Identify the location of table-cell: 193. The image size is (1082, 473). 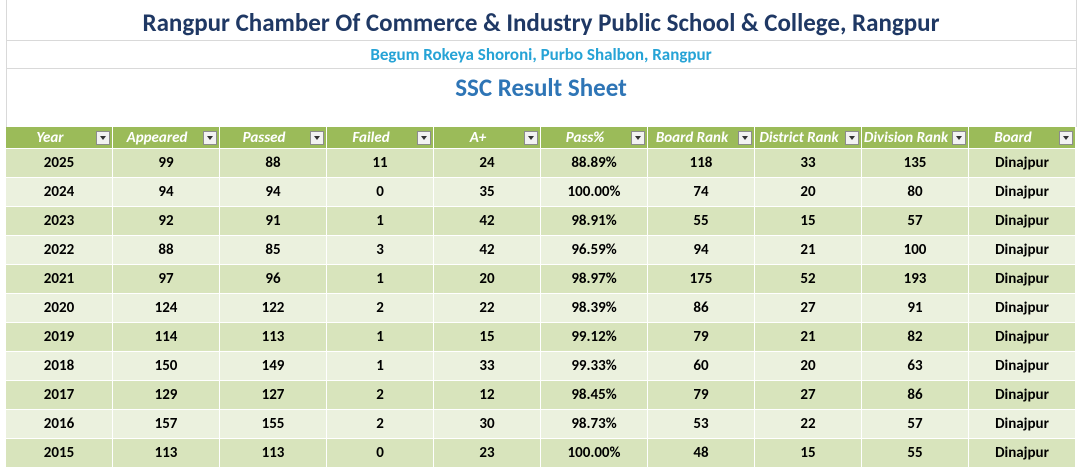
(915, 279).